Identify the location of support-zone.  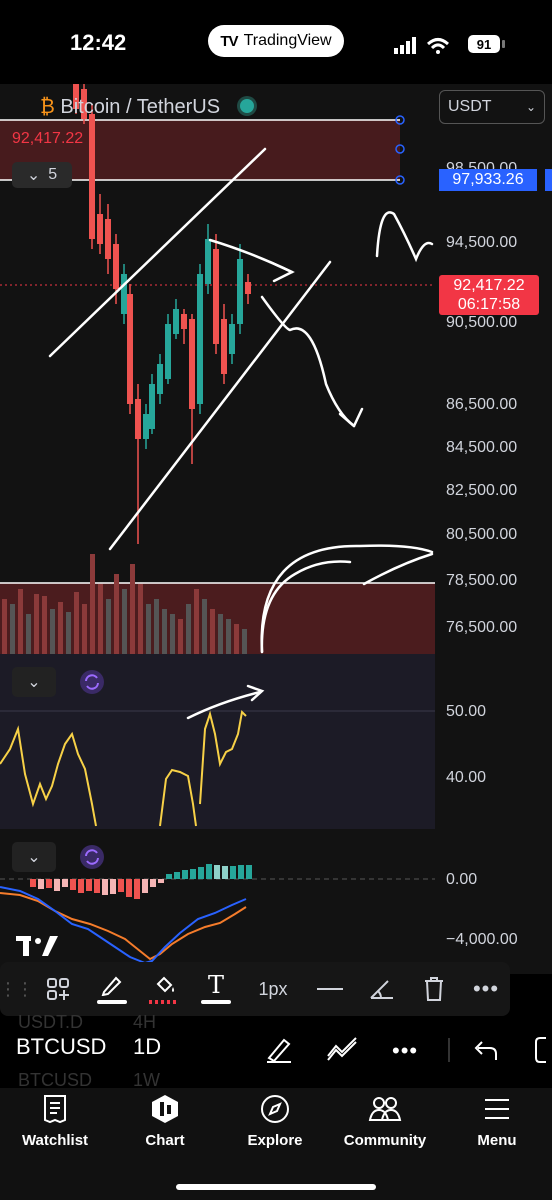
(217, 618).